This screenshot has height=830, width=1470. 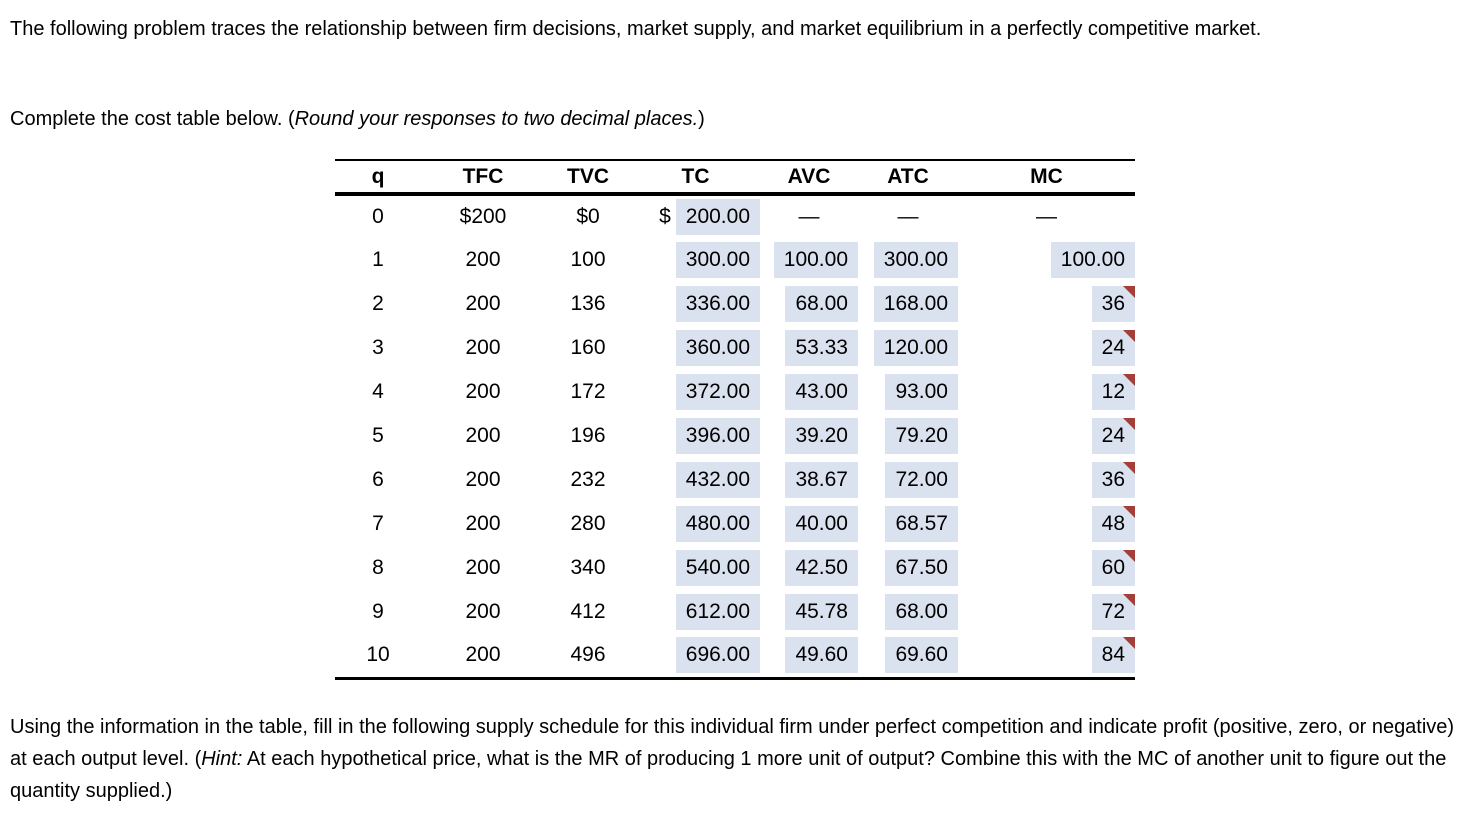 I want to click on mc-answer-text: 24, so click(x=1113, y=347).